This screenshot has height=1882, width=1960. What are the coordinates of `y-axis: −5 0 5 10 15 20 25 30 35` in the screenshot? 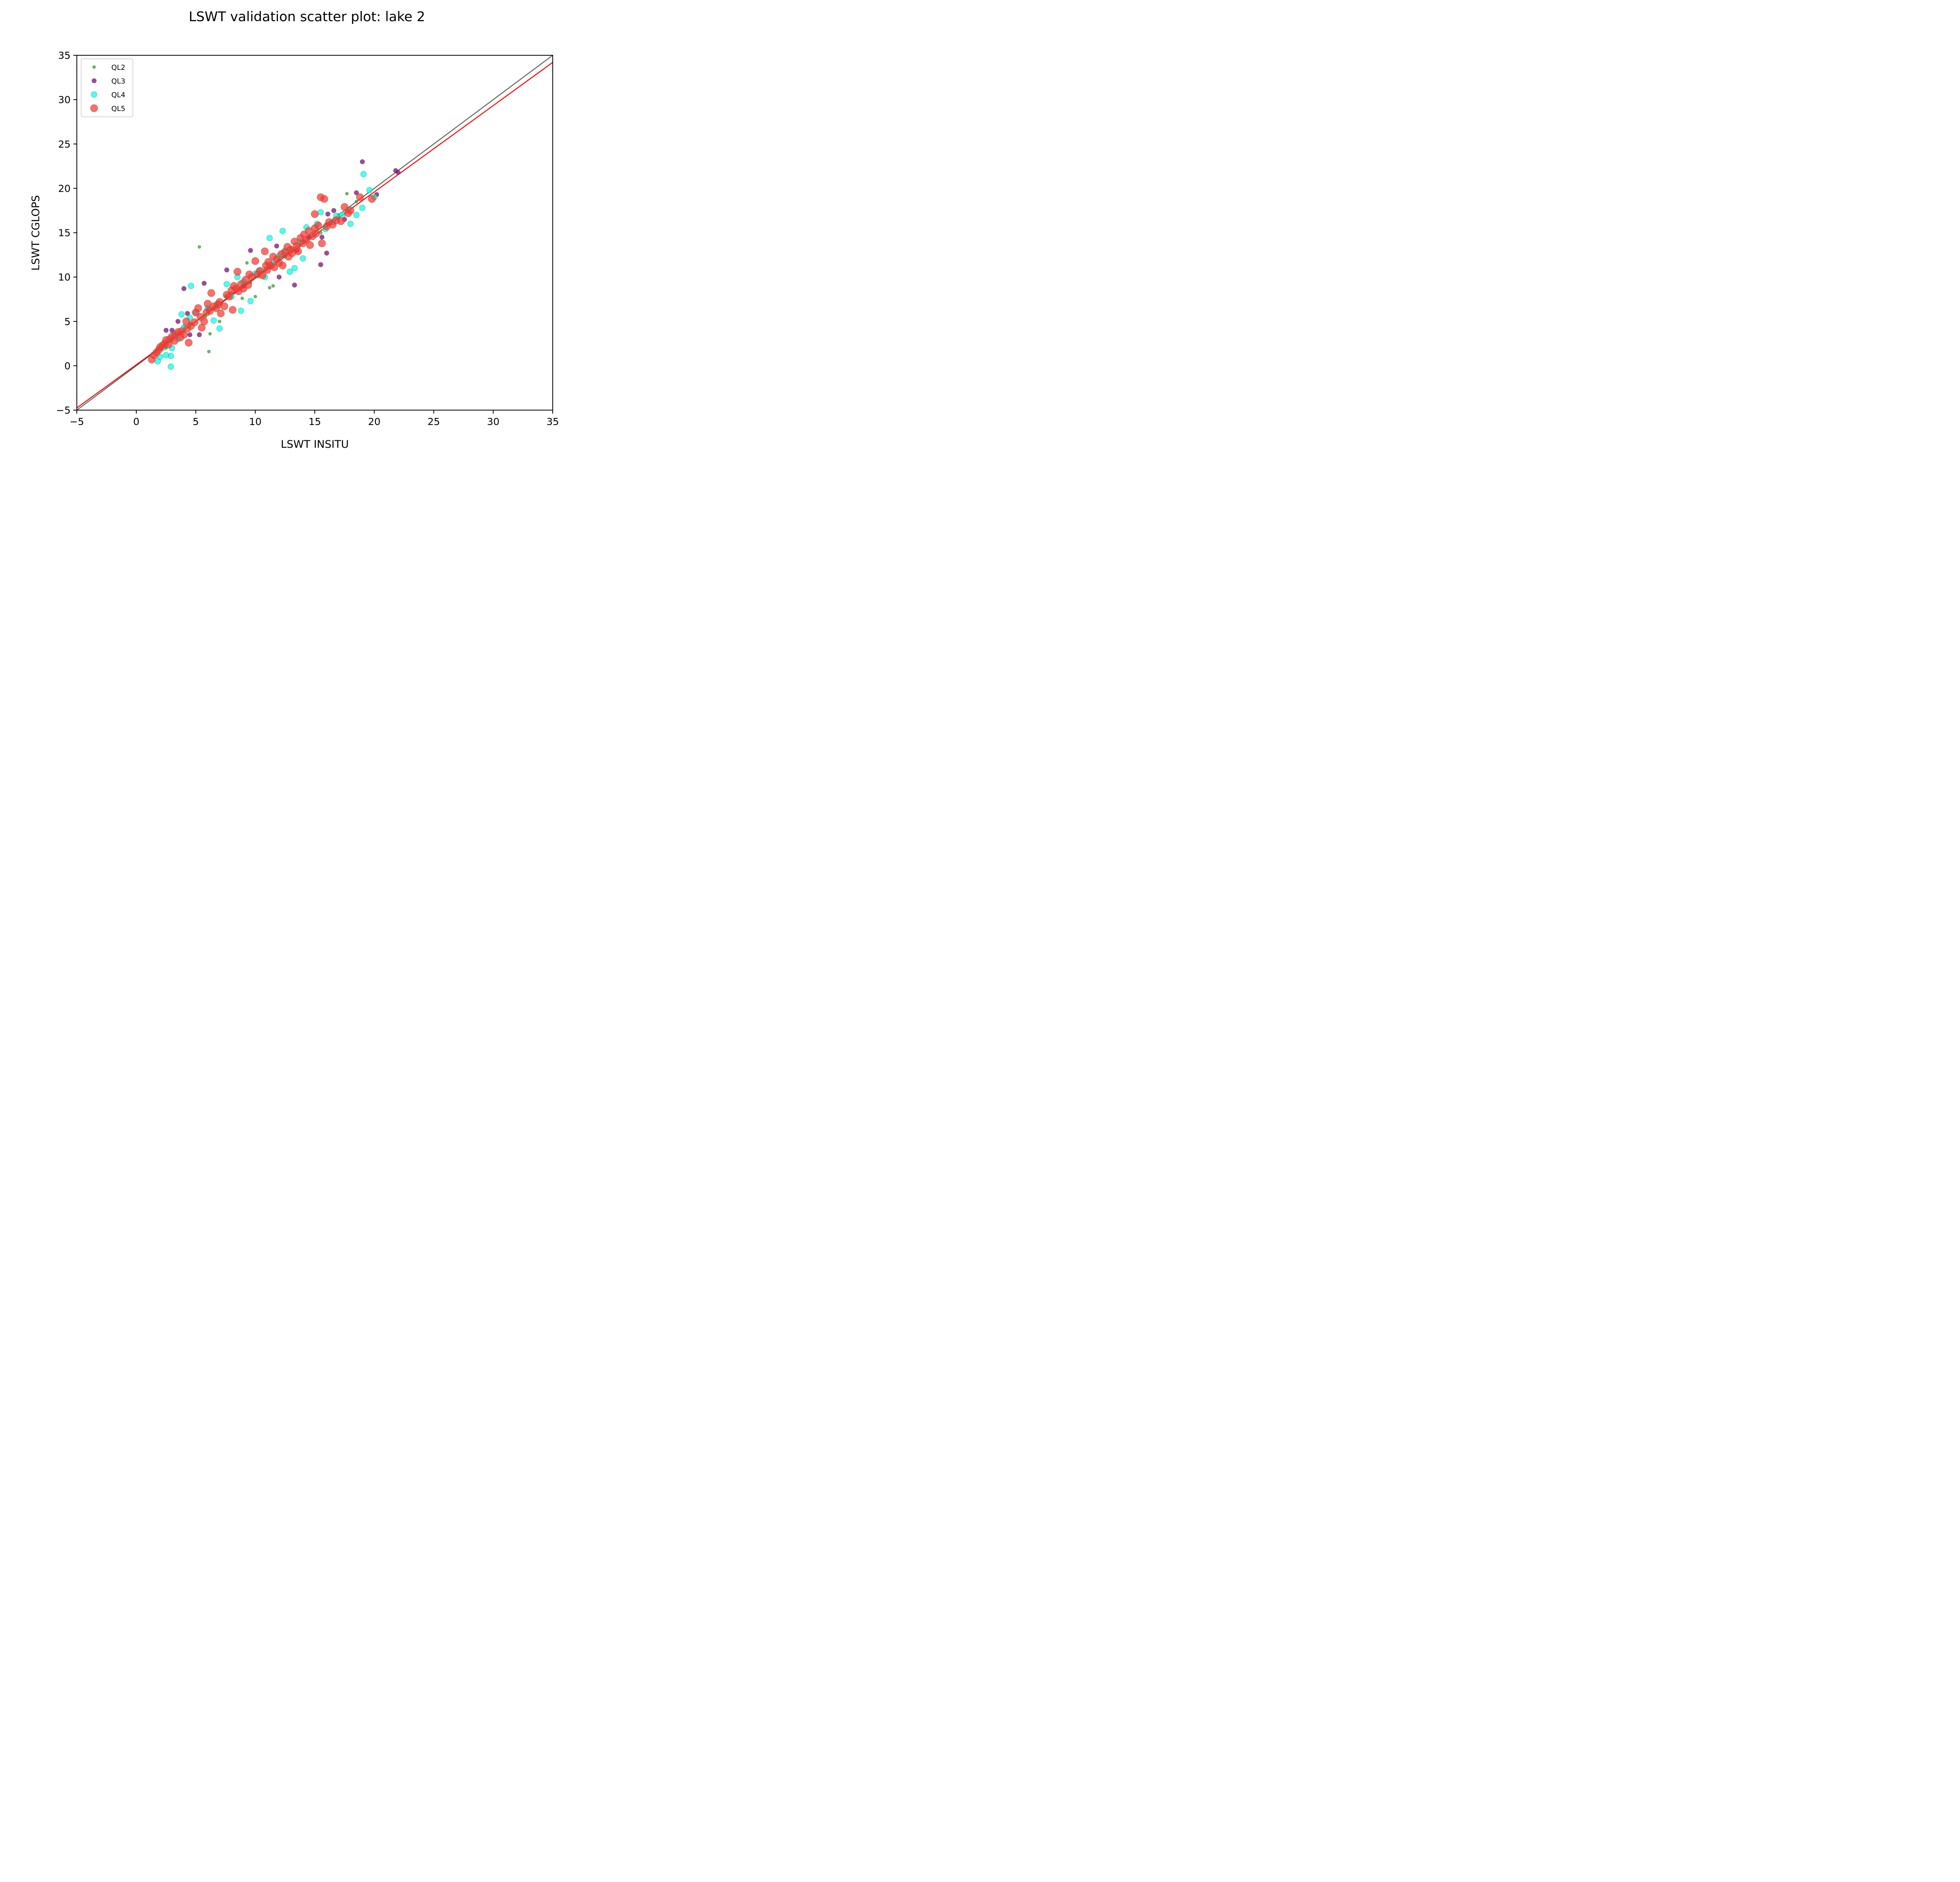 It's located at (66, 233).